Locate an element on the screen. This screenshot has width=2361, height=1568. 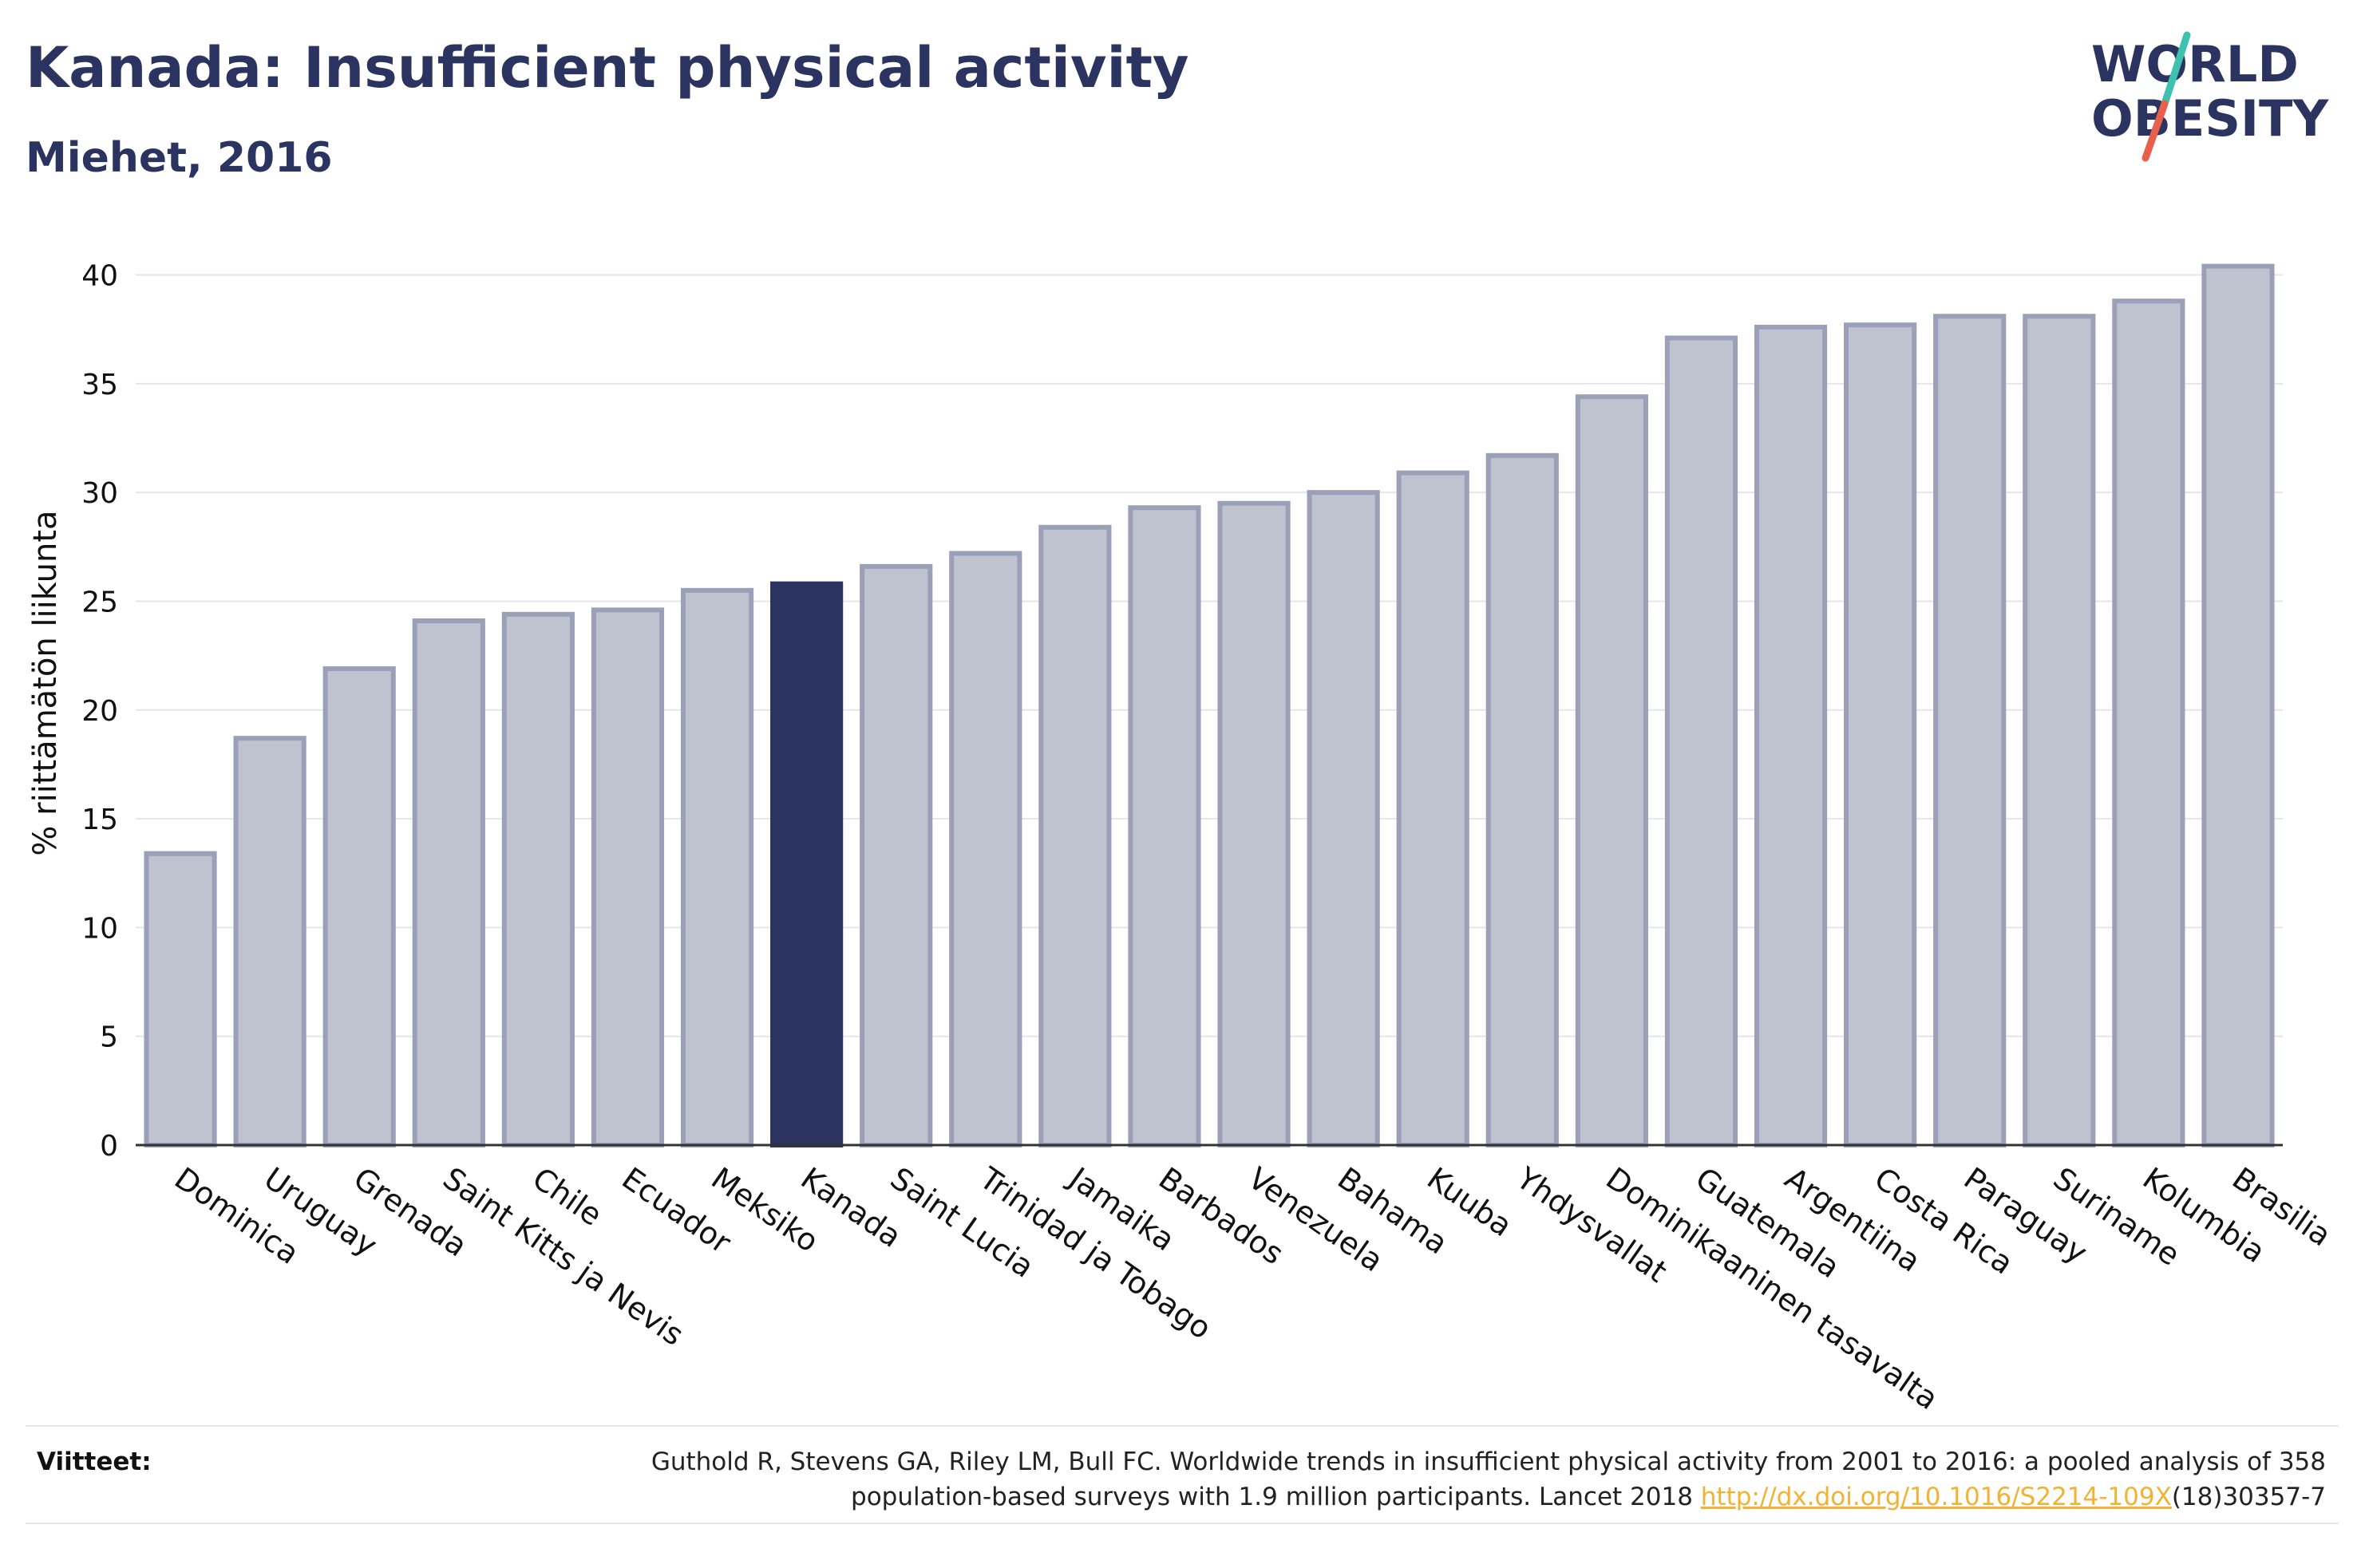
y-tick-label: 20 is located at coordinates (99, 711).